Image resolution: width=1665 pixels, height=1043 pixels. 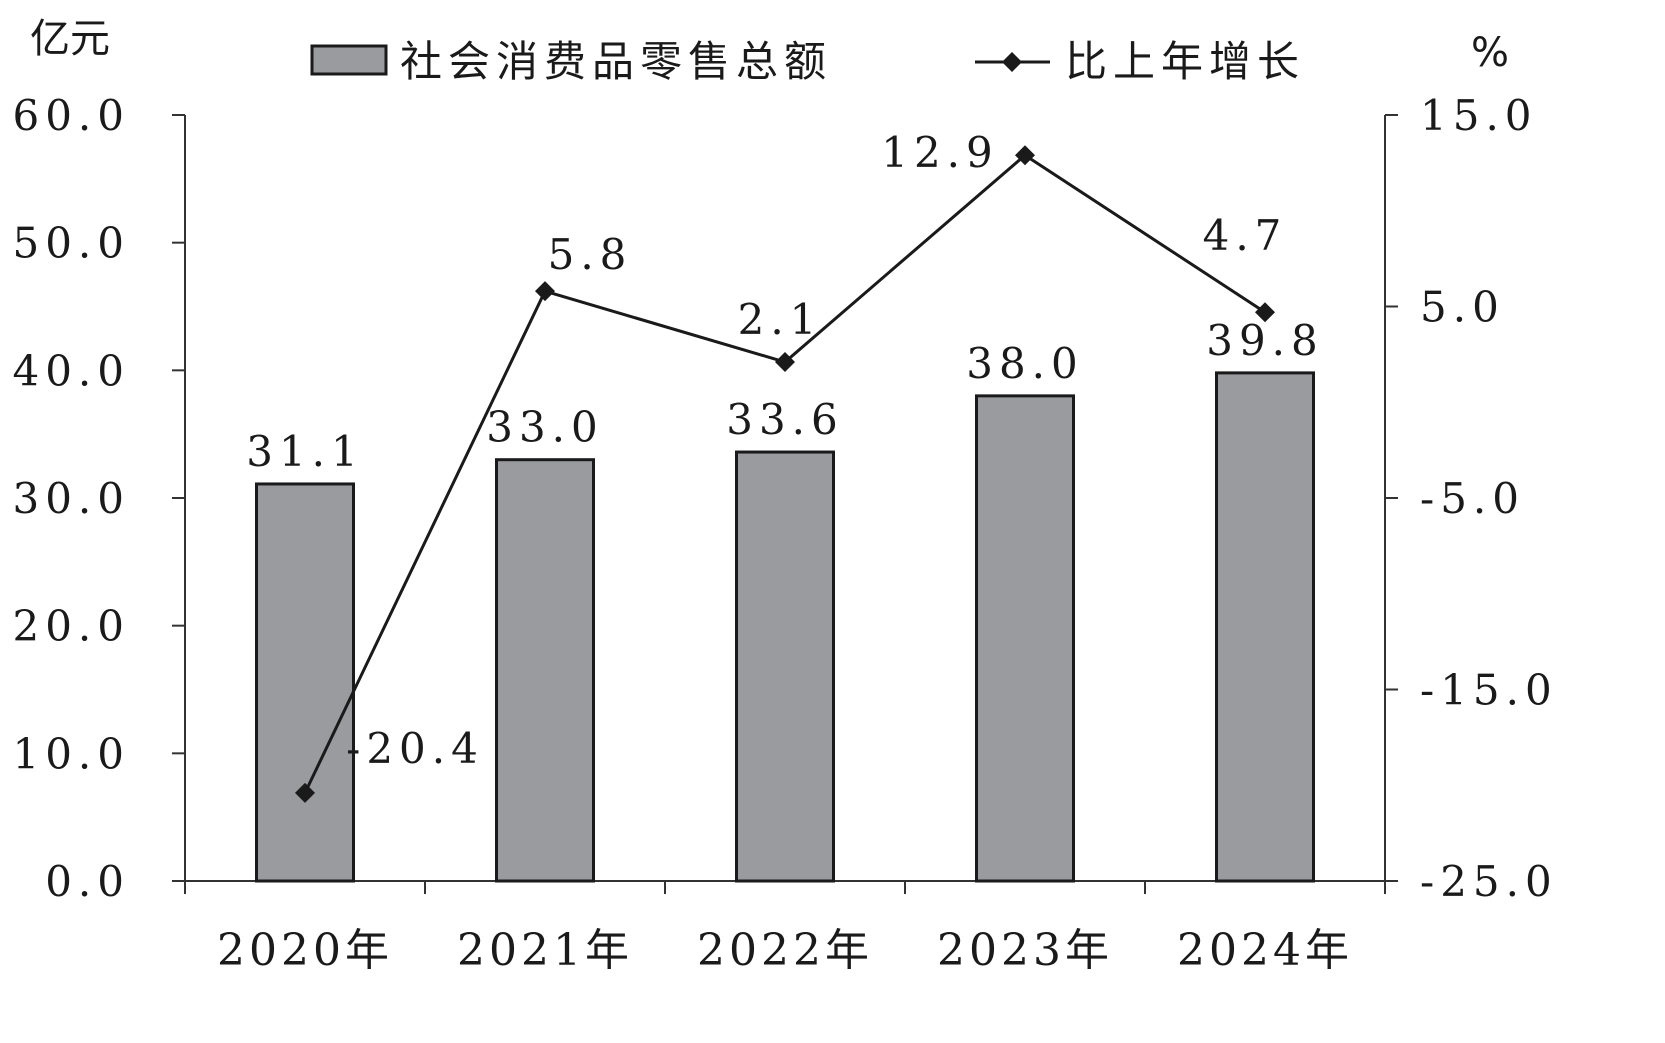 I want to click on left-tick-label: 40.0, so click(x=71, y=370).